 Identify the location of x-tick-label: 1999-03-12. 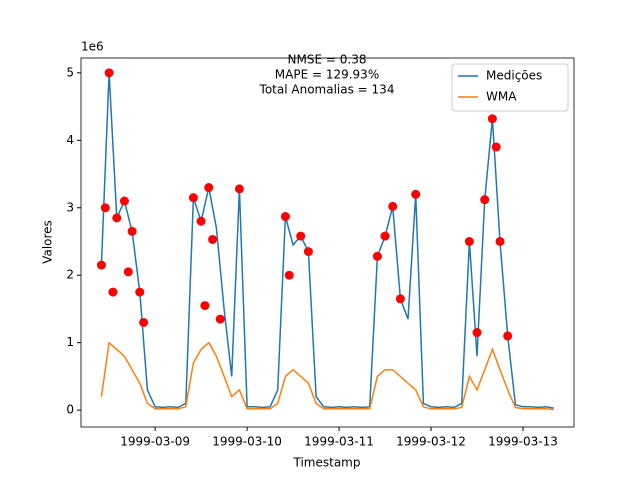
(431, 442).